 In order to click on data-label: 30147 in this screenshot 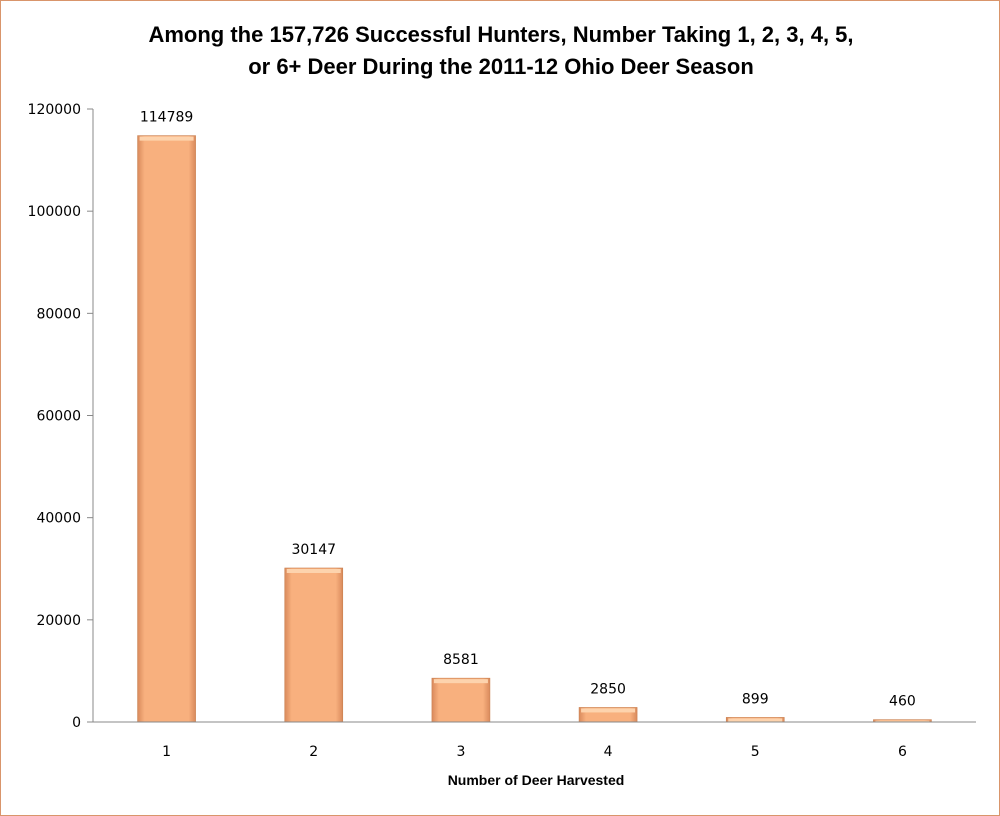, I will do `click(313, 550)`.